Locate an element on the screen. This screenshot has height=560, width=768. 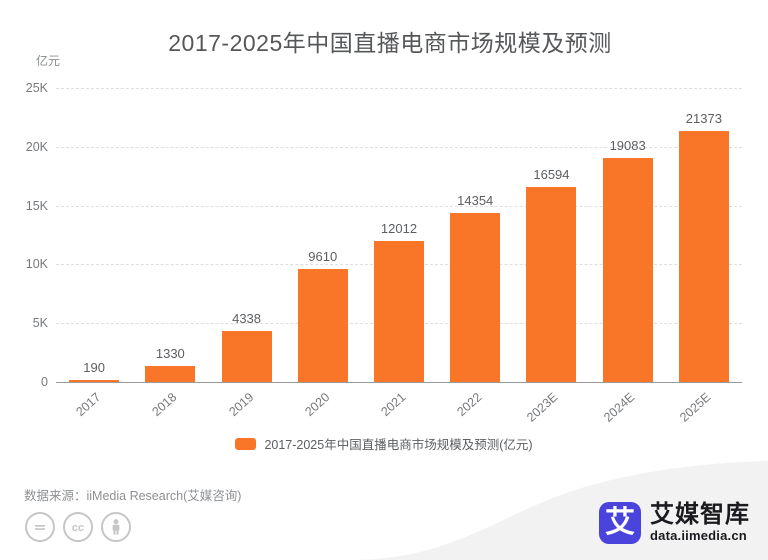
x-axis-tick-label: 2020 is located at coordinates (317, 405).